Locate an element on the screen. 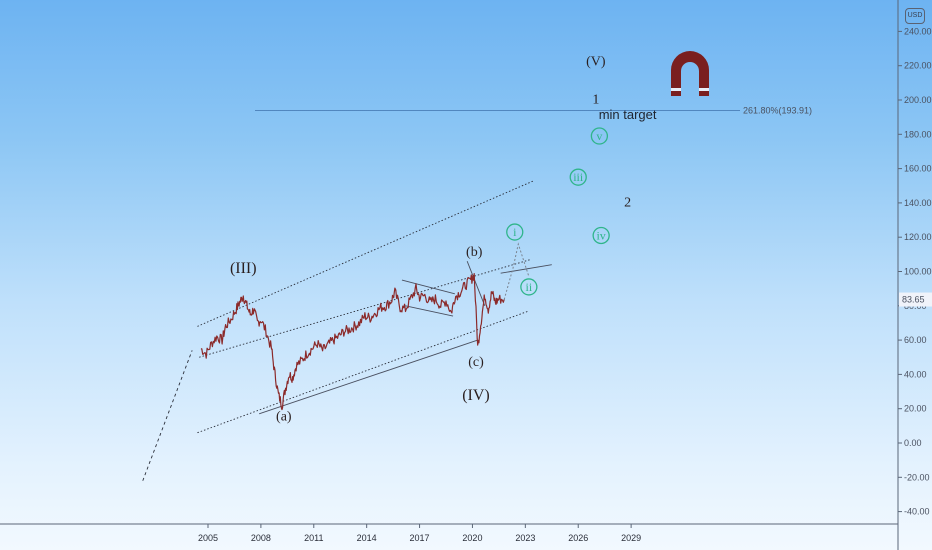  currency-badge: USD is located at coordinates (915, 16).